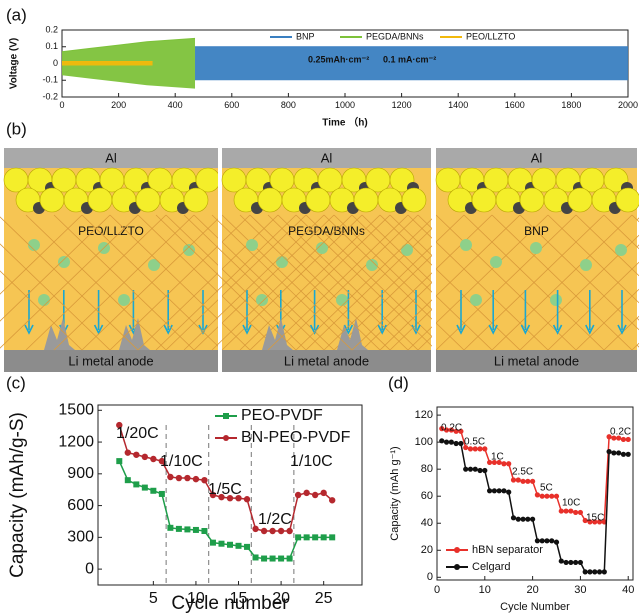 This screenshot has height=614, width=639. Describe the element at coordinates (153, 598) in the screenshot. I see `x-tick-label: 5` at that location.